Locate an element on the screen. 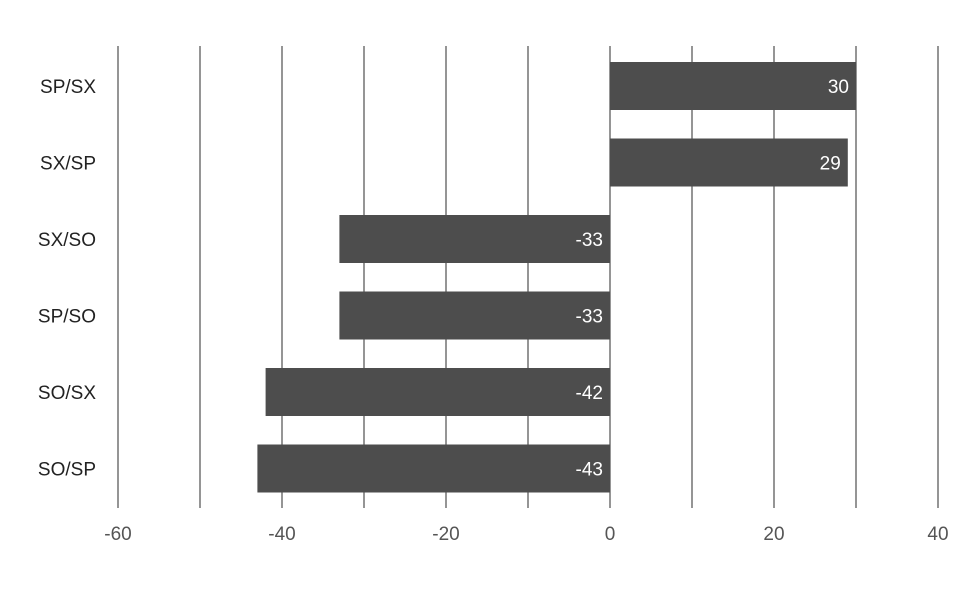 The height and width of the screenshot is (602, 974). bar-sp-sx is located at coordinates (733, 86).